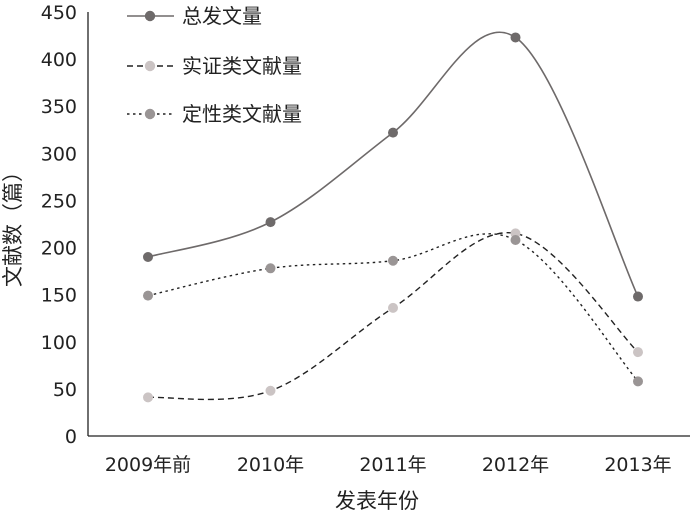  What do you see at coordinates (59, 154) in the screenshot?
I see `y-tick-label: 300` at bounding box center [59, 154].